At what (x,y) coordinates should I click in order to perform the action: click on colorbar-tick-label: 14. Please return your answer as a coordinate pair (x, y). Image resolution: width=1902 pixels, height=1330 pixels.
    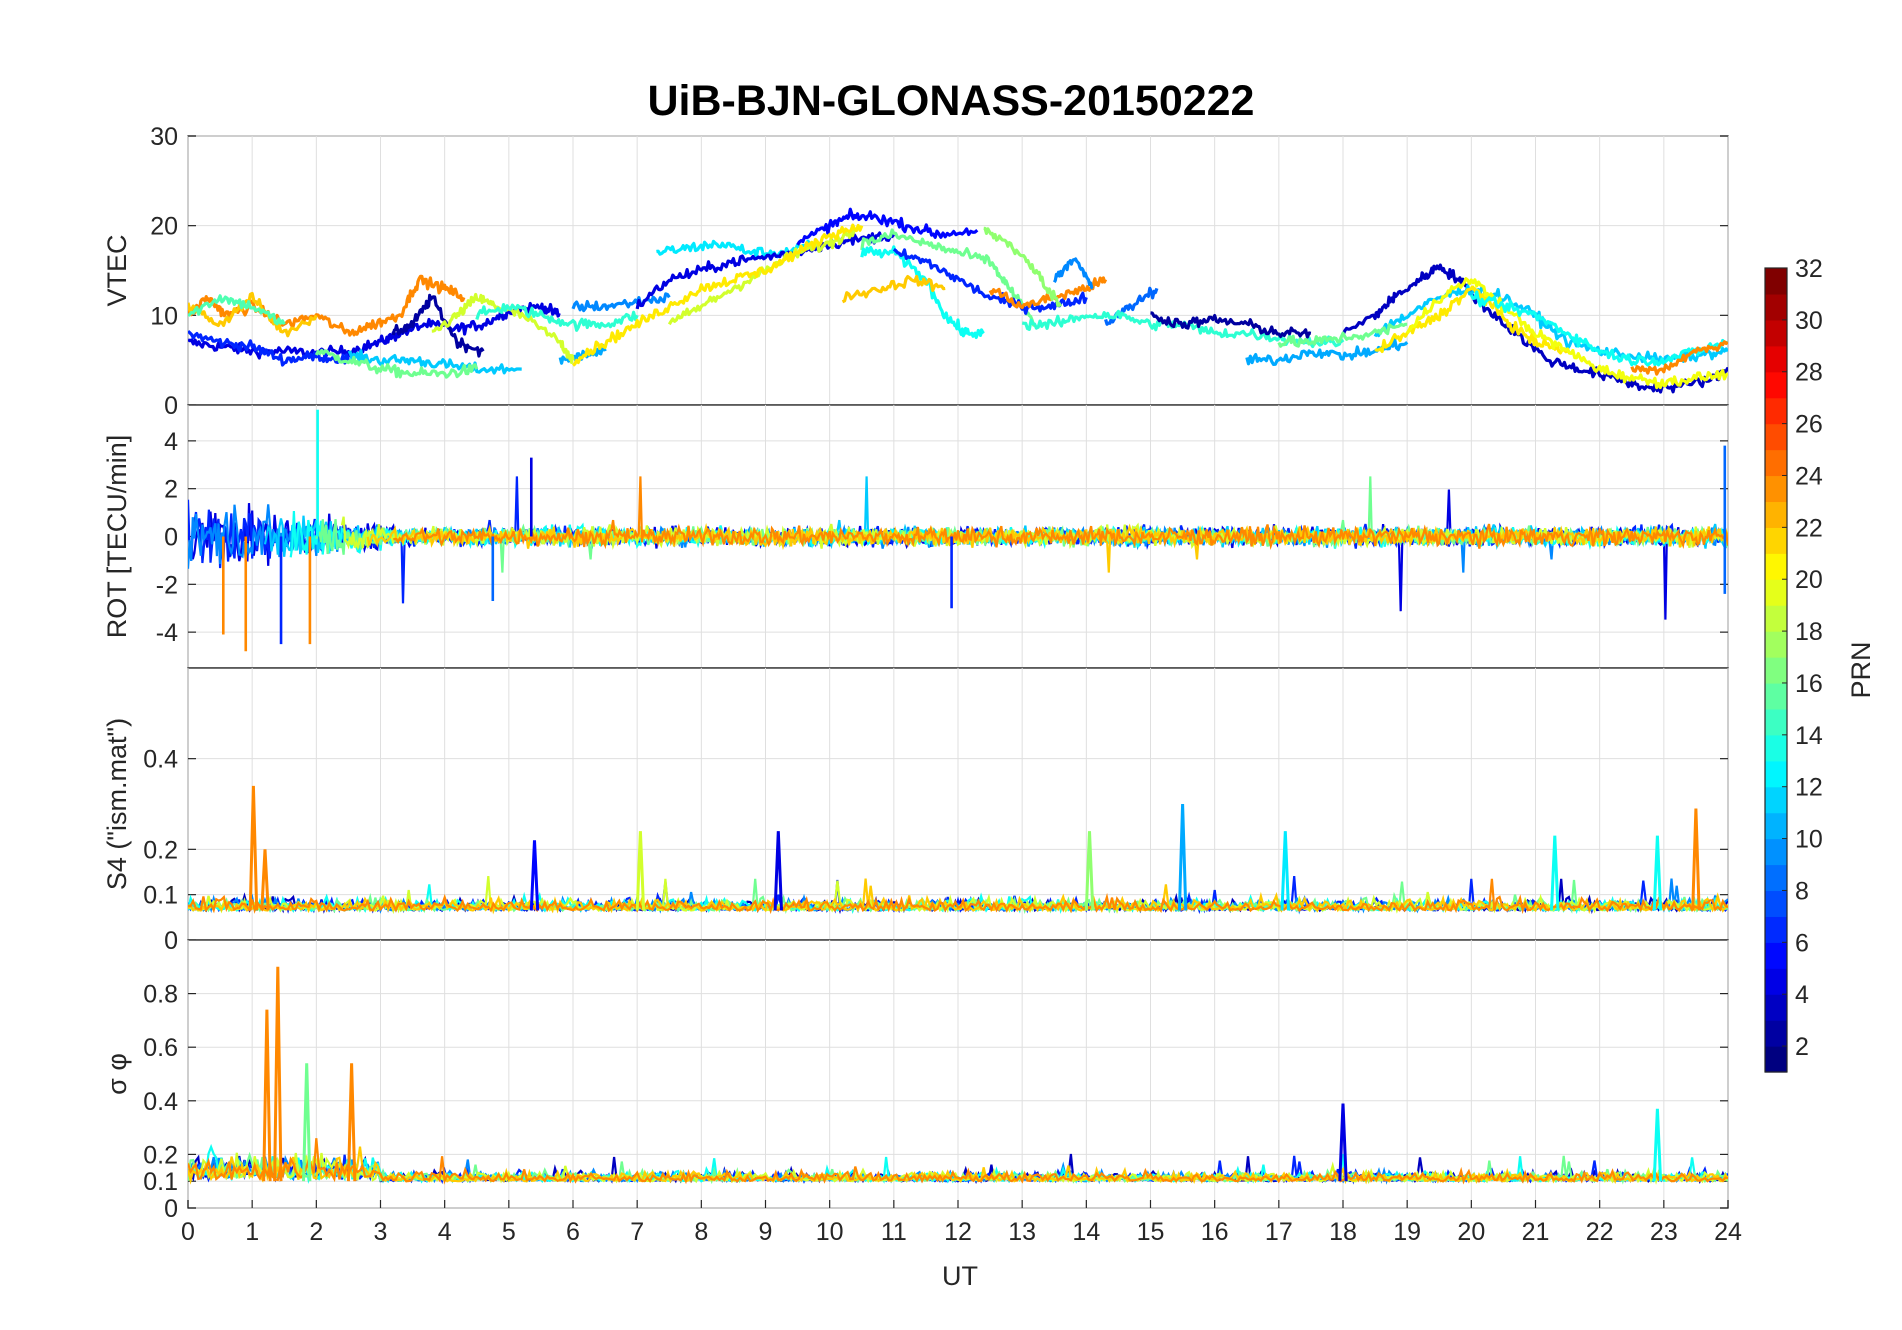
    Looking at the image, I should click on (1809, 736).